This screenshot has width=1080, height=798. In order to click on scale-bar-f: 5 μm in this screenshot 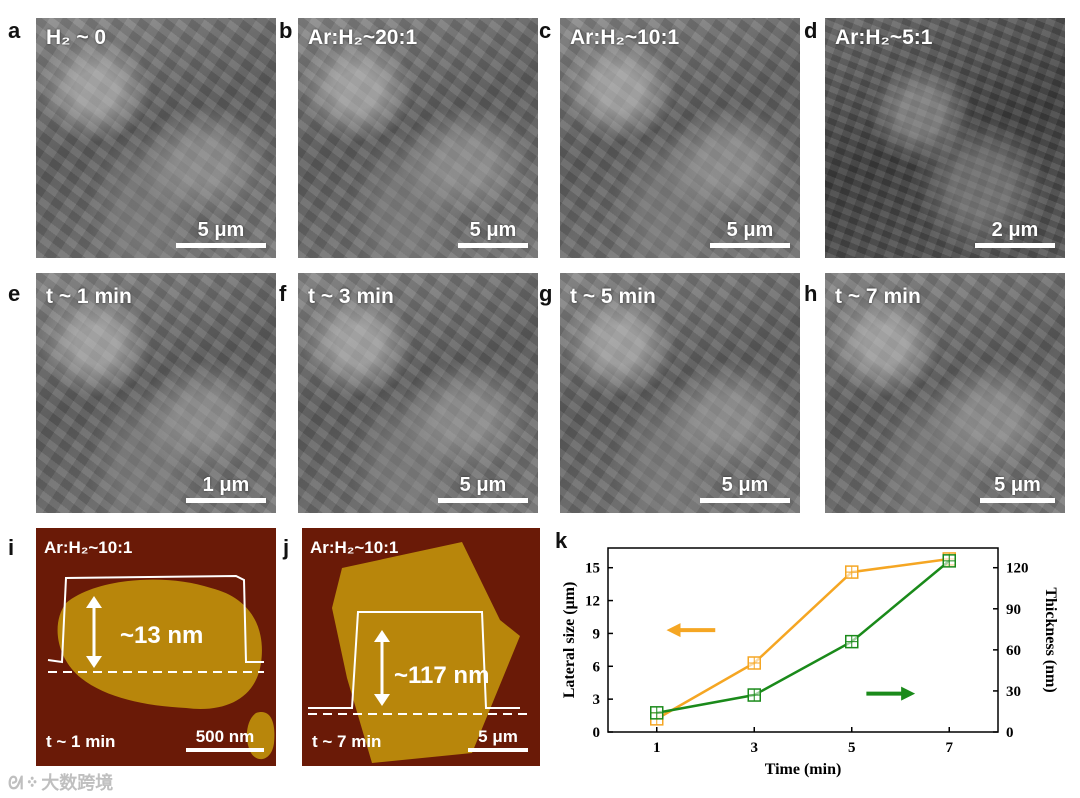, I will do `click(483, 488)`.